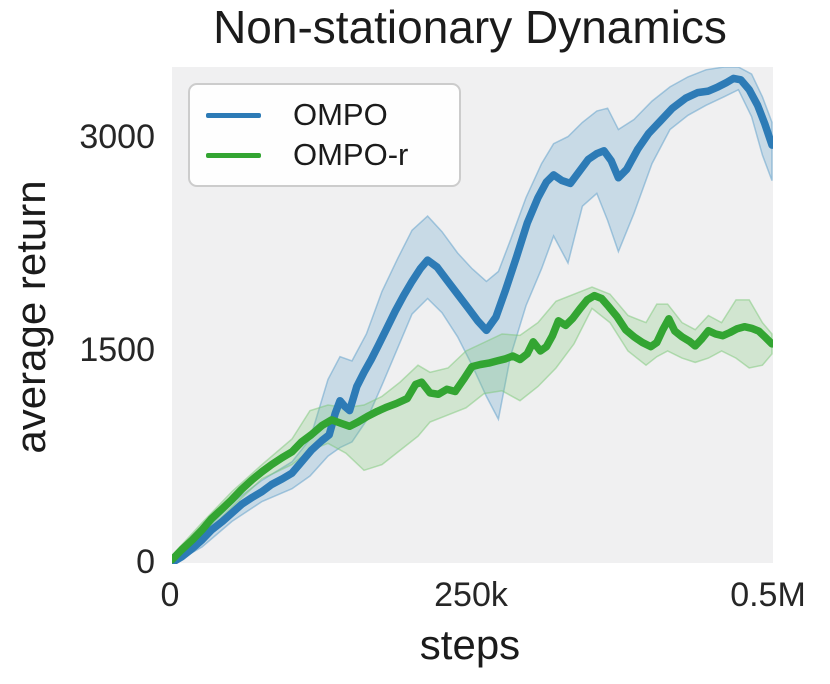  I want to click on y-tick-1500: 1500, so click(117, 350).